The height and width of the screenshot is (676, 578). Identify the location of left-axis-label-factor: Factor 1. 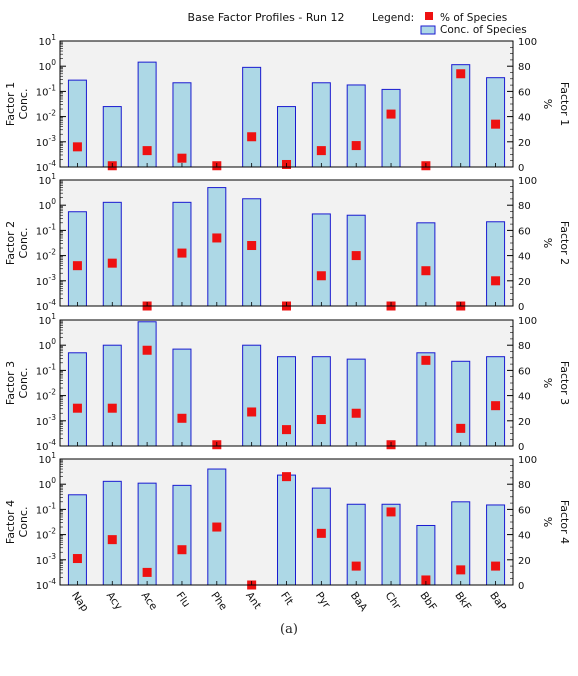
(10, 104).